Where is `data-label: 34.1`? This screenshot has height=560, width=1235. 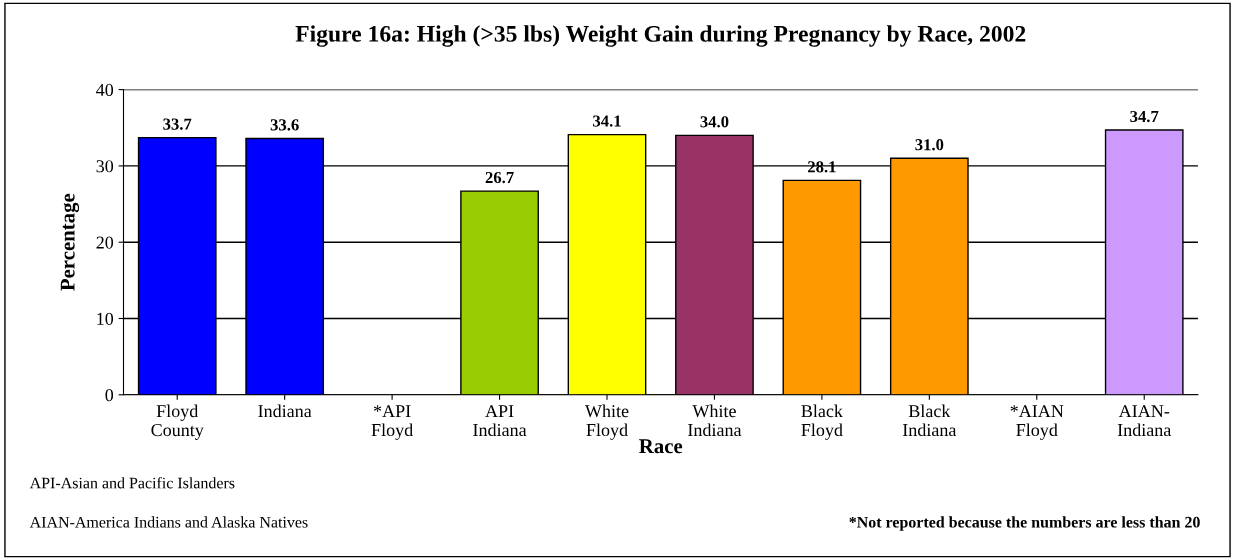
data-label: 34.1 is located at coordinates (607, 121).